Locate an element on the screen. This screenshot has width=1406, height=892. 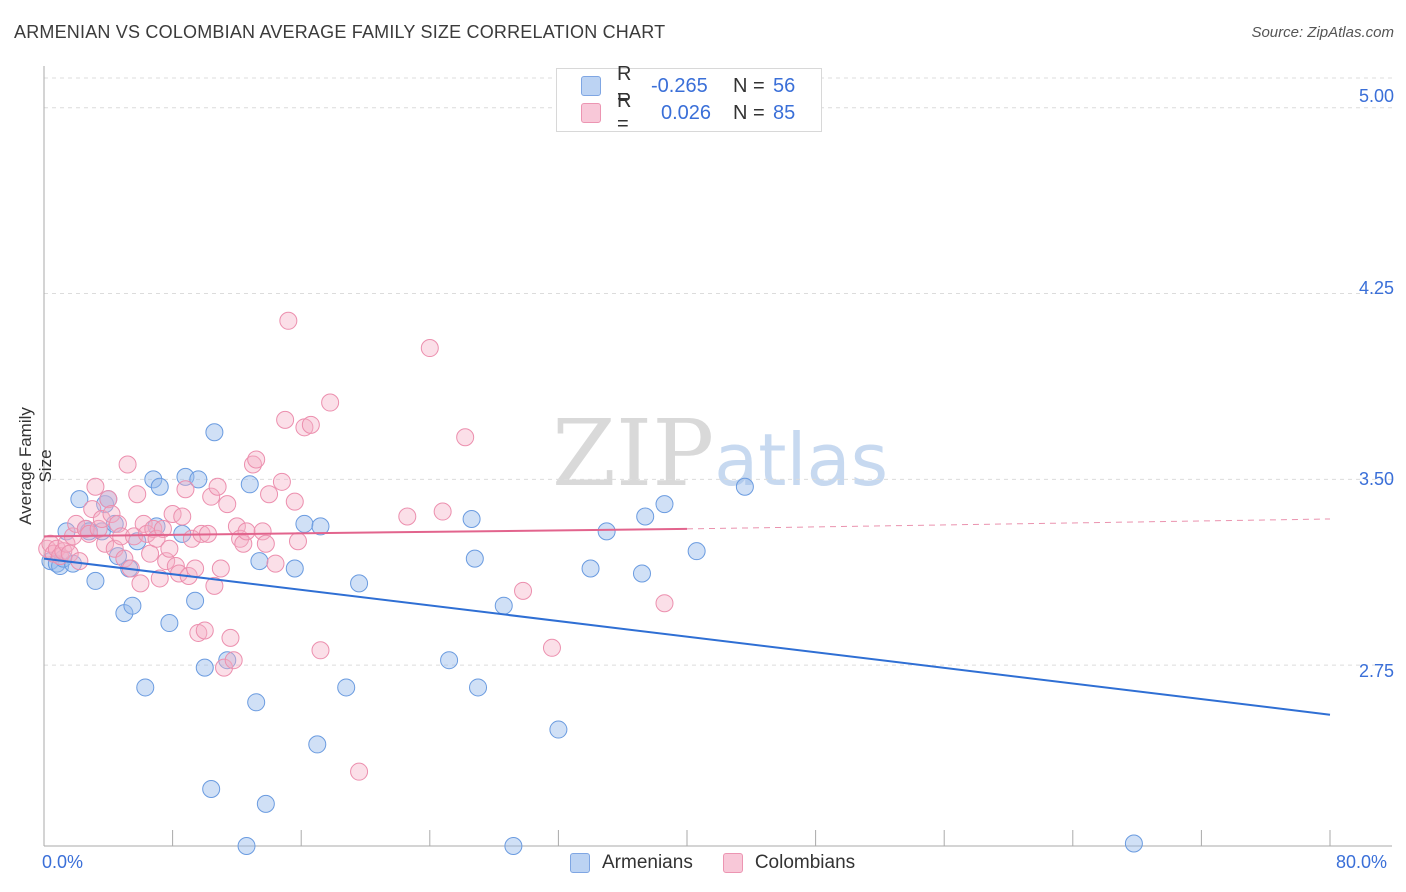
legend: R = -0.265 N = 56 R = 0.026 N = 85 is located at coordinates (689, 99).